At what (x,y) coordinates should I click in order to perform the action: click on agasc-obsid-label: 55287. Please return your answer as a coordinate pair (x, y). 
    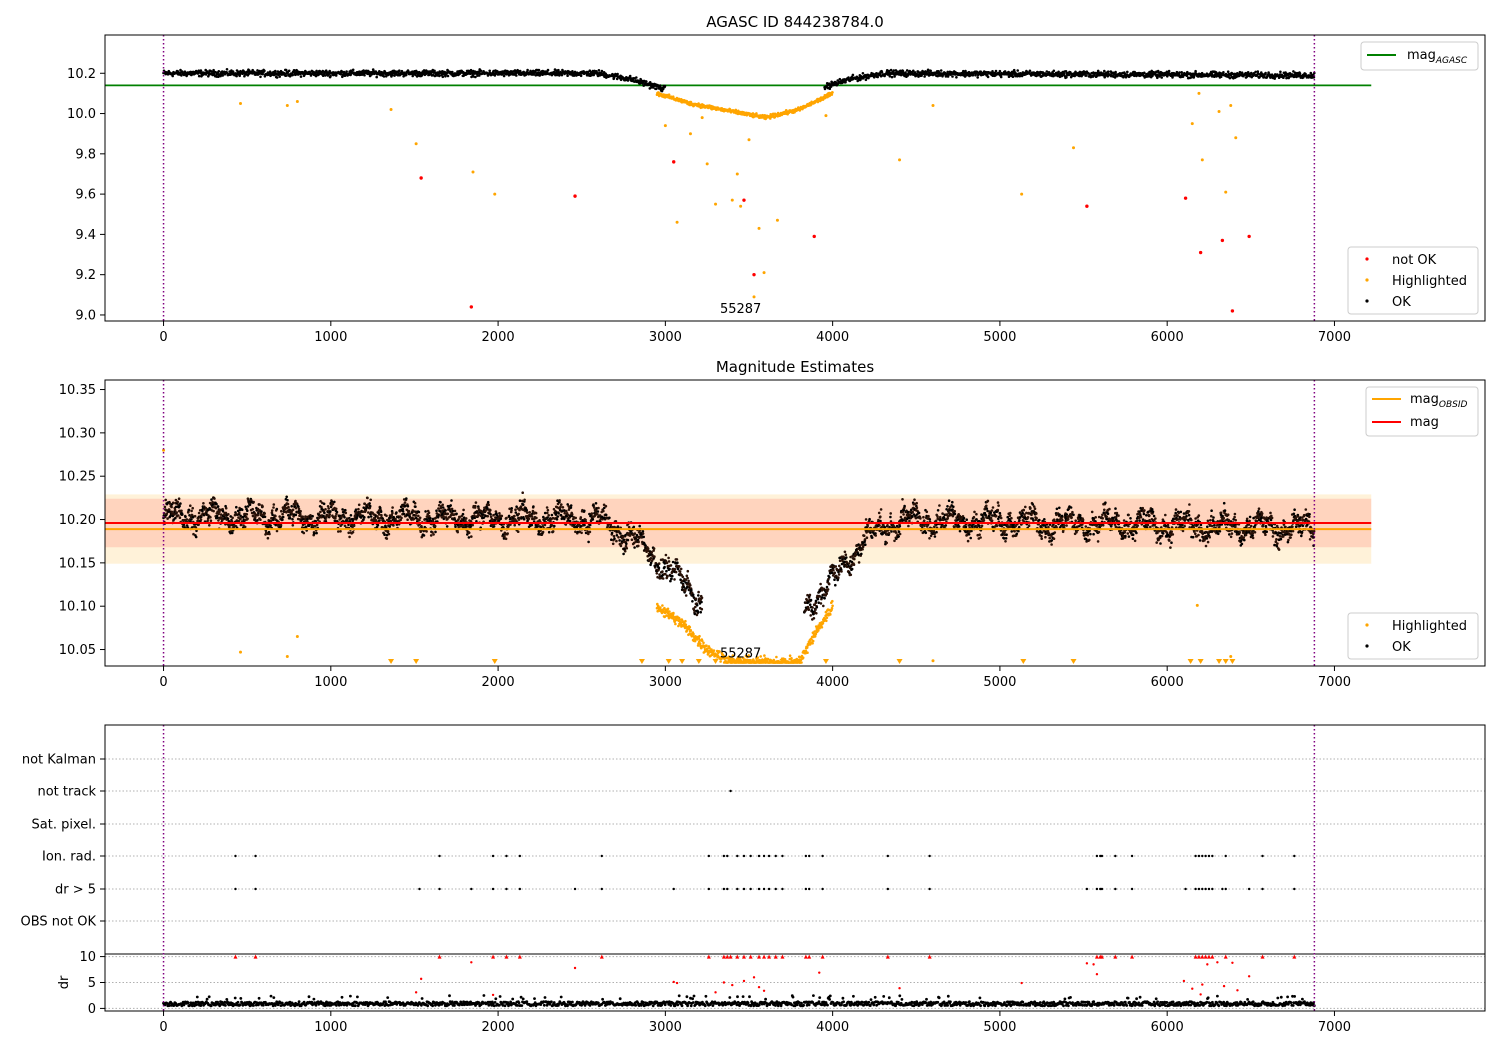
    Looking at the image, I should click on (740, 309).